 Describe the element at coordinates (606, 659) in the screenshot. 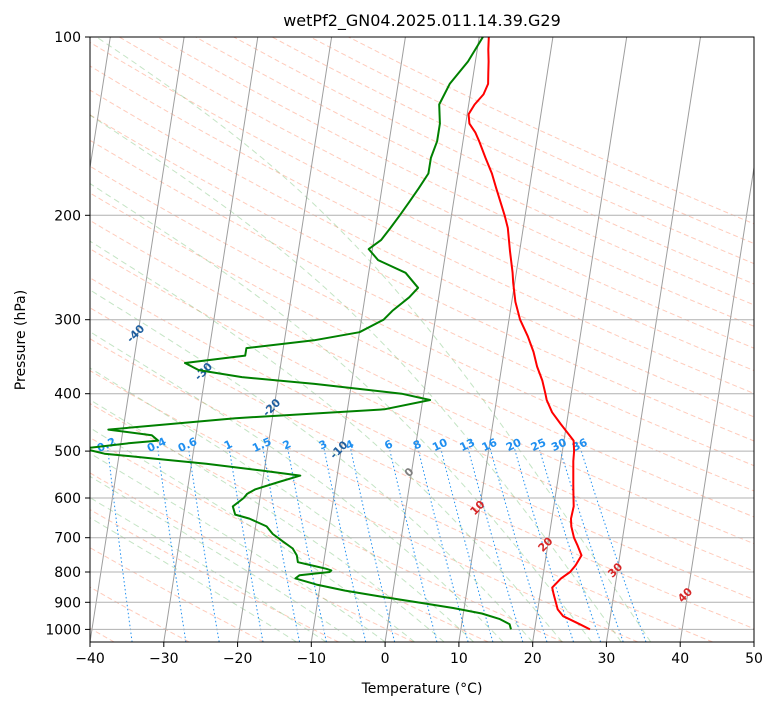

I see `x-tick-label: 30` at that location.